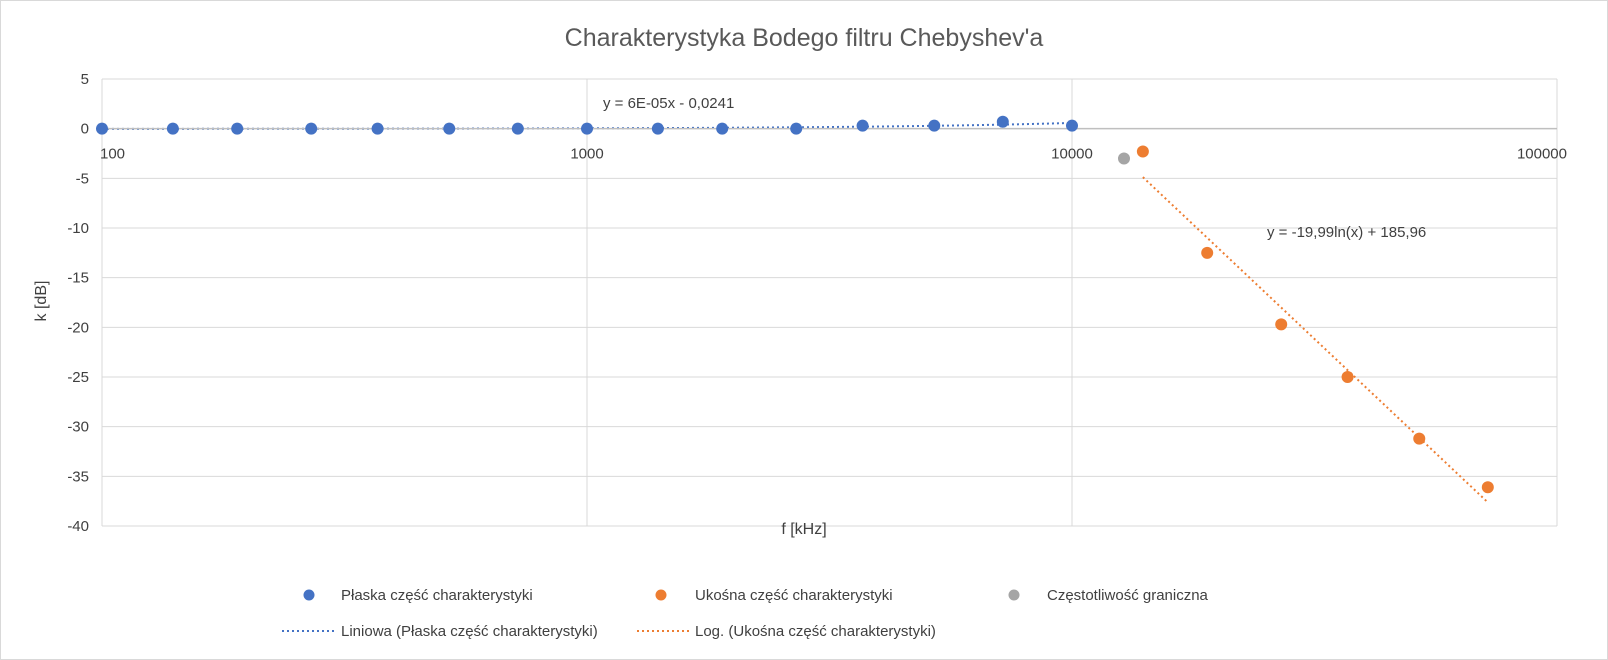  What do you see at coordinates (437, 595) in the screenshot?
I see `legend-label-flat: Płaska część charakterystyki` at bounding box center [437, 595].